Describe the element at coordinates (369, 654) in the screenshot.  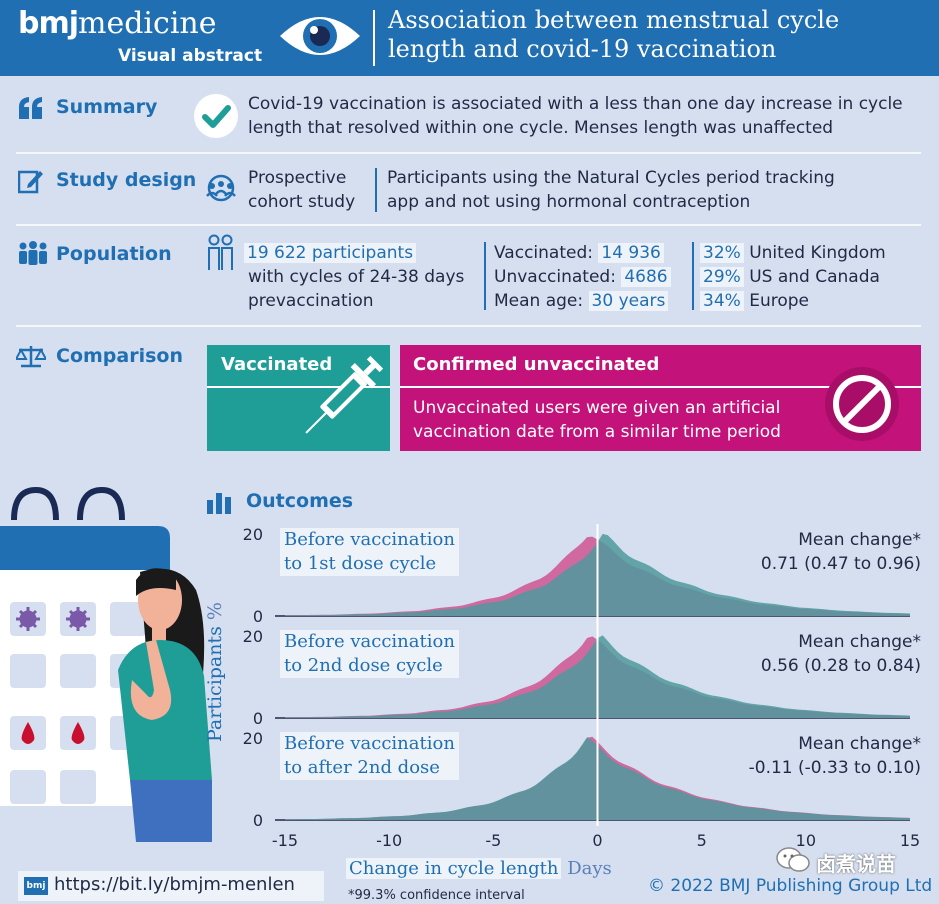
I see `panel-2-label: Before vaccination to 2nd dose cycle` at that location.